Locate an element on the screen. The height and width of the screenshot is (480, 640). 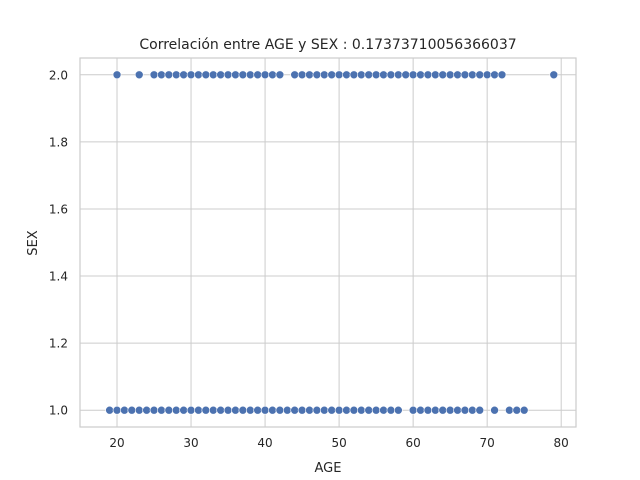
y-tick-label: 2.0 is located at coordinates (58, 75).